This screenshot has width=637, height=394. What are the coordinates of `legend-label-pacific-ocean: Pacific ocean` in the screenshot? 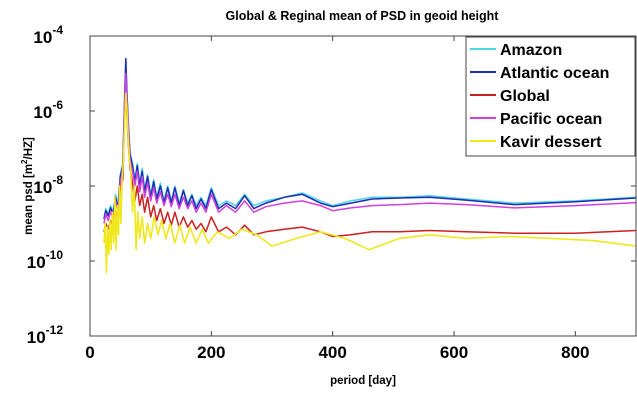 It's located at (551, 119).